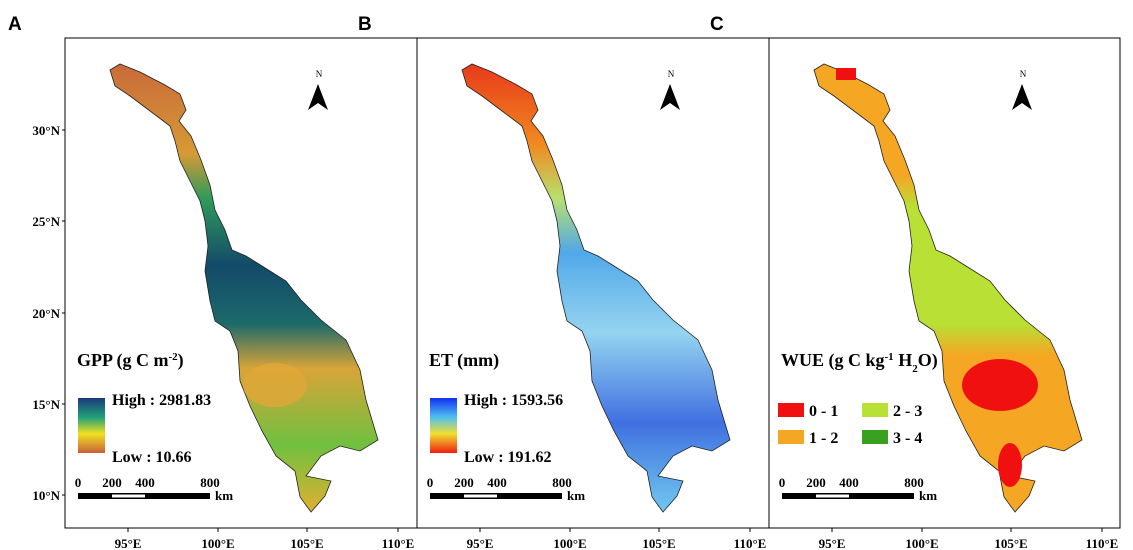  Describe the element at coordinates (152, 457) in the screenshot. I see `legend-low: Low : 10.66` at that location.